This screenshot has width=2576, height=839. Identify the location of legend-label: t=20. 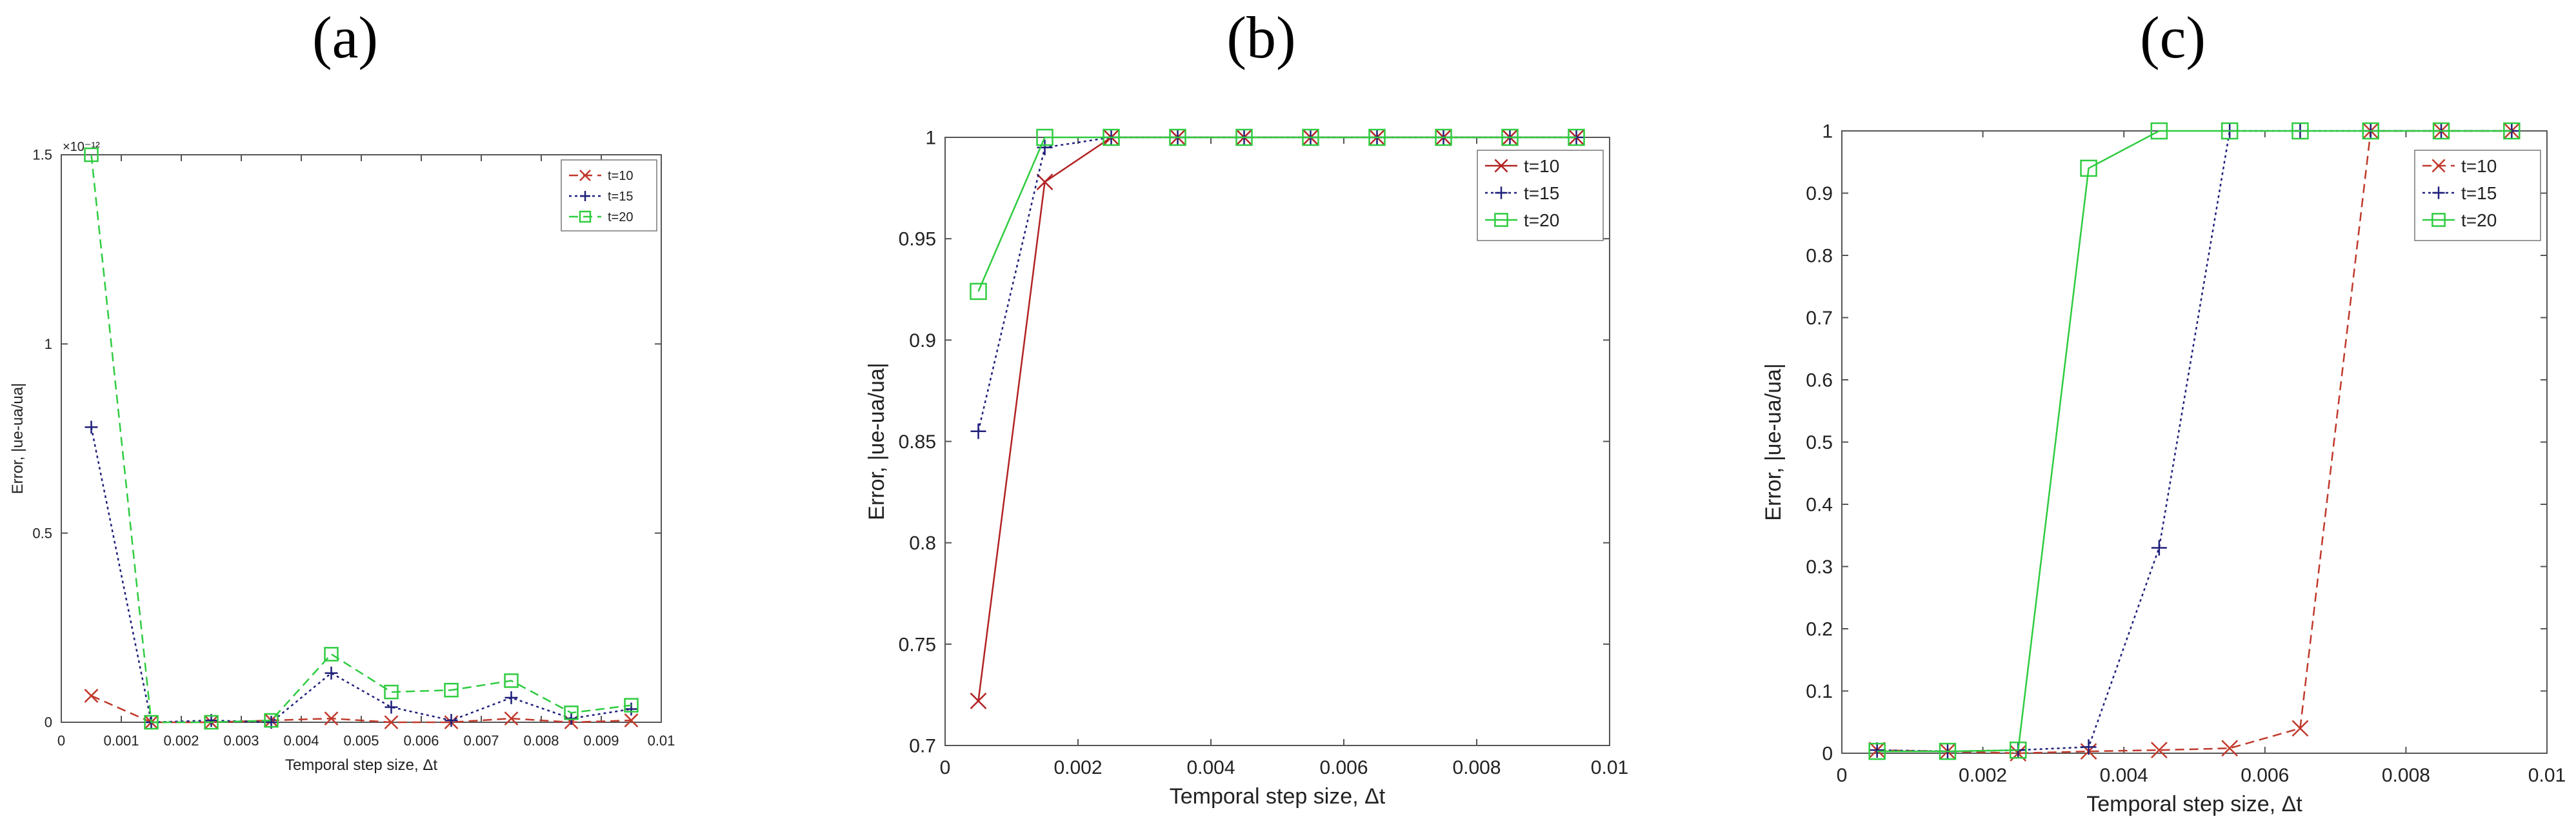
(620, 217).